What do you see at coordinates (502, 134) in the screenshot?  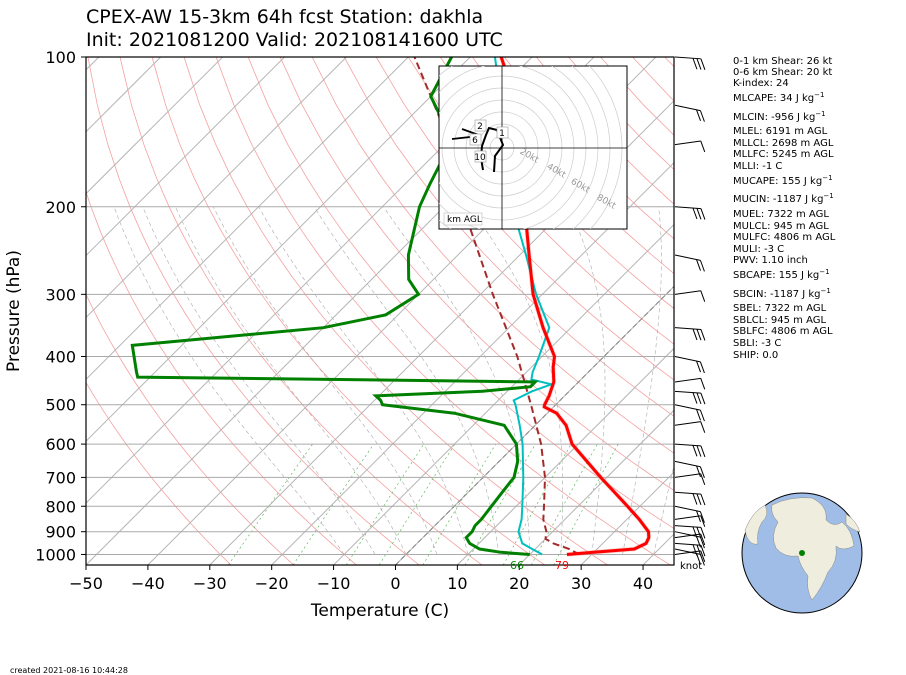 I see `hodograph-height-label: 1` at bounding box center [502, 134].